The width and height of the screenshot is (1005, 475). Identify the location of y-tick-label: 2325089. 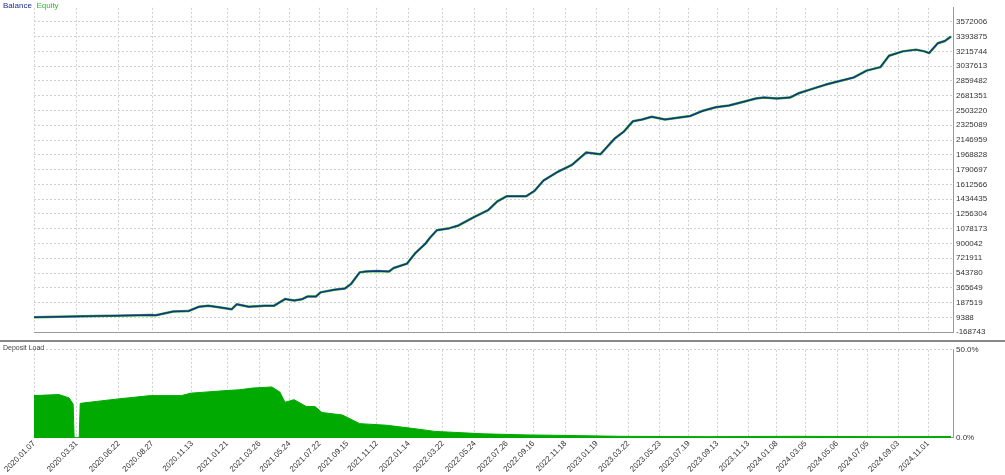
(972, 125).